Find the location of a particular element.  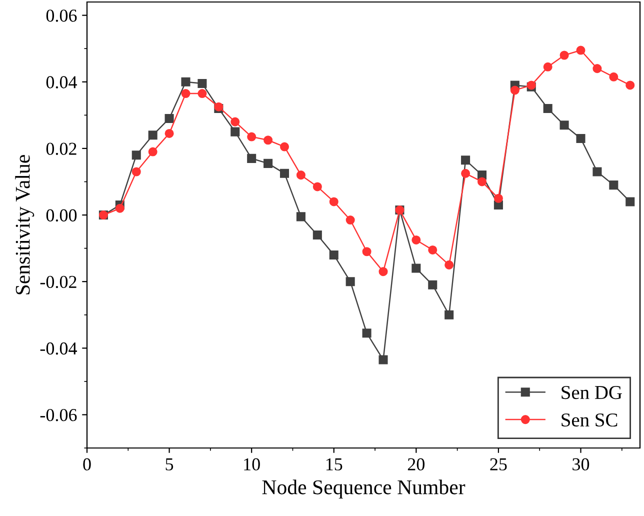

x-tick-label: 30 is located at coordinates (581, 464).